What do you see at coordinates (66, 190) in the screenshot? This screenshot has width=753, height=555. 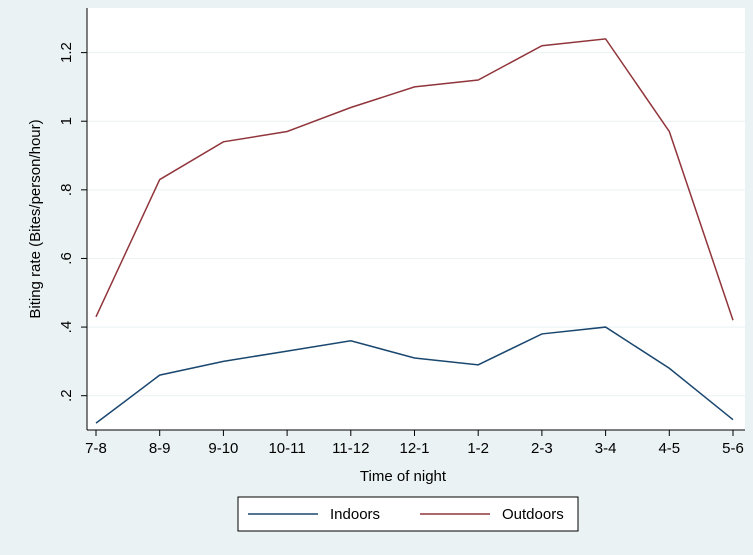 I see `y-tick-label: .8` at bounding box center [66, 190].